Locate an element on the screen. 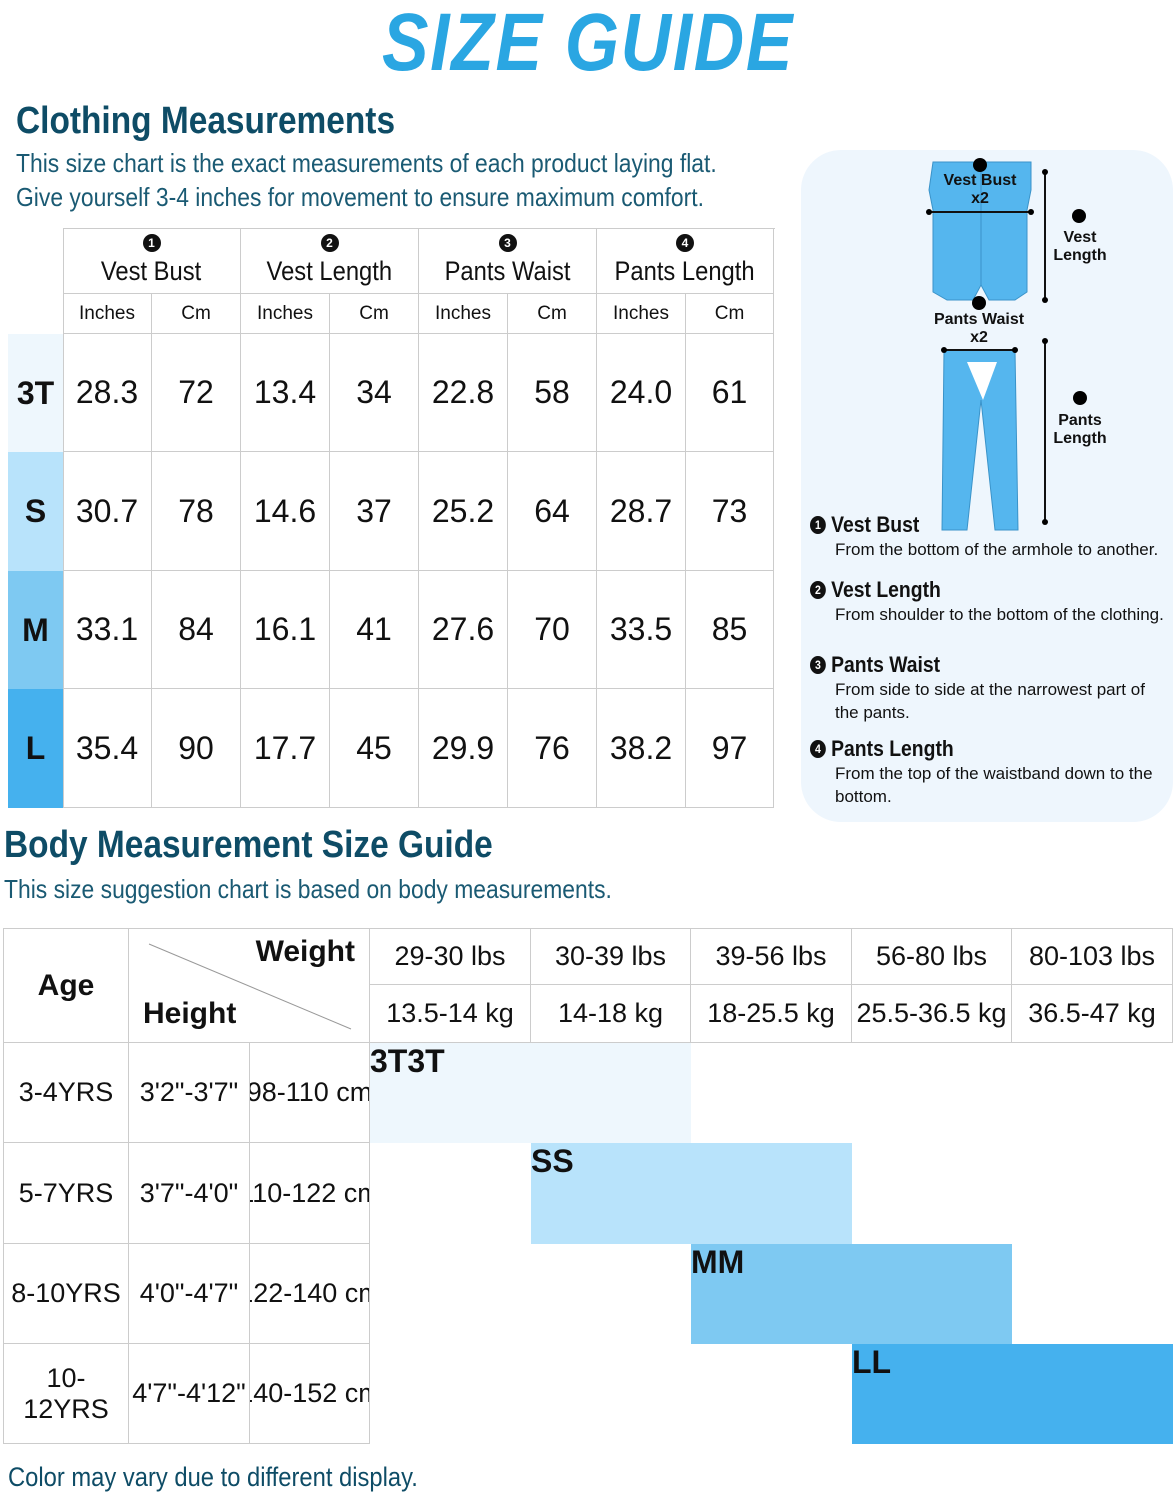 This screenshot has width=1176, height=1500. table-cell: 85 is located at coordinates (730, 630).